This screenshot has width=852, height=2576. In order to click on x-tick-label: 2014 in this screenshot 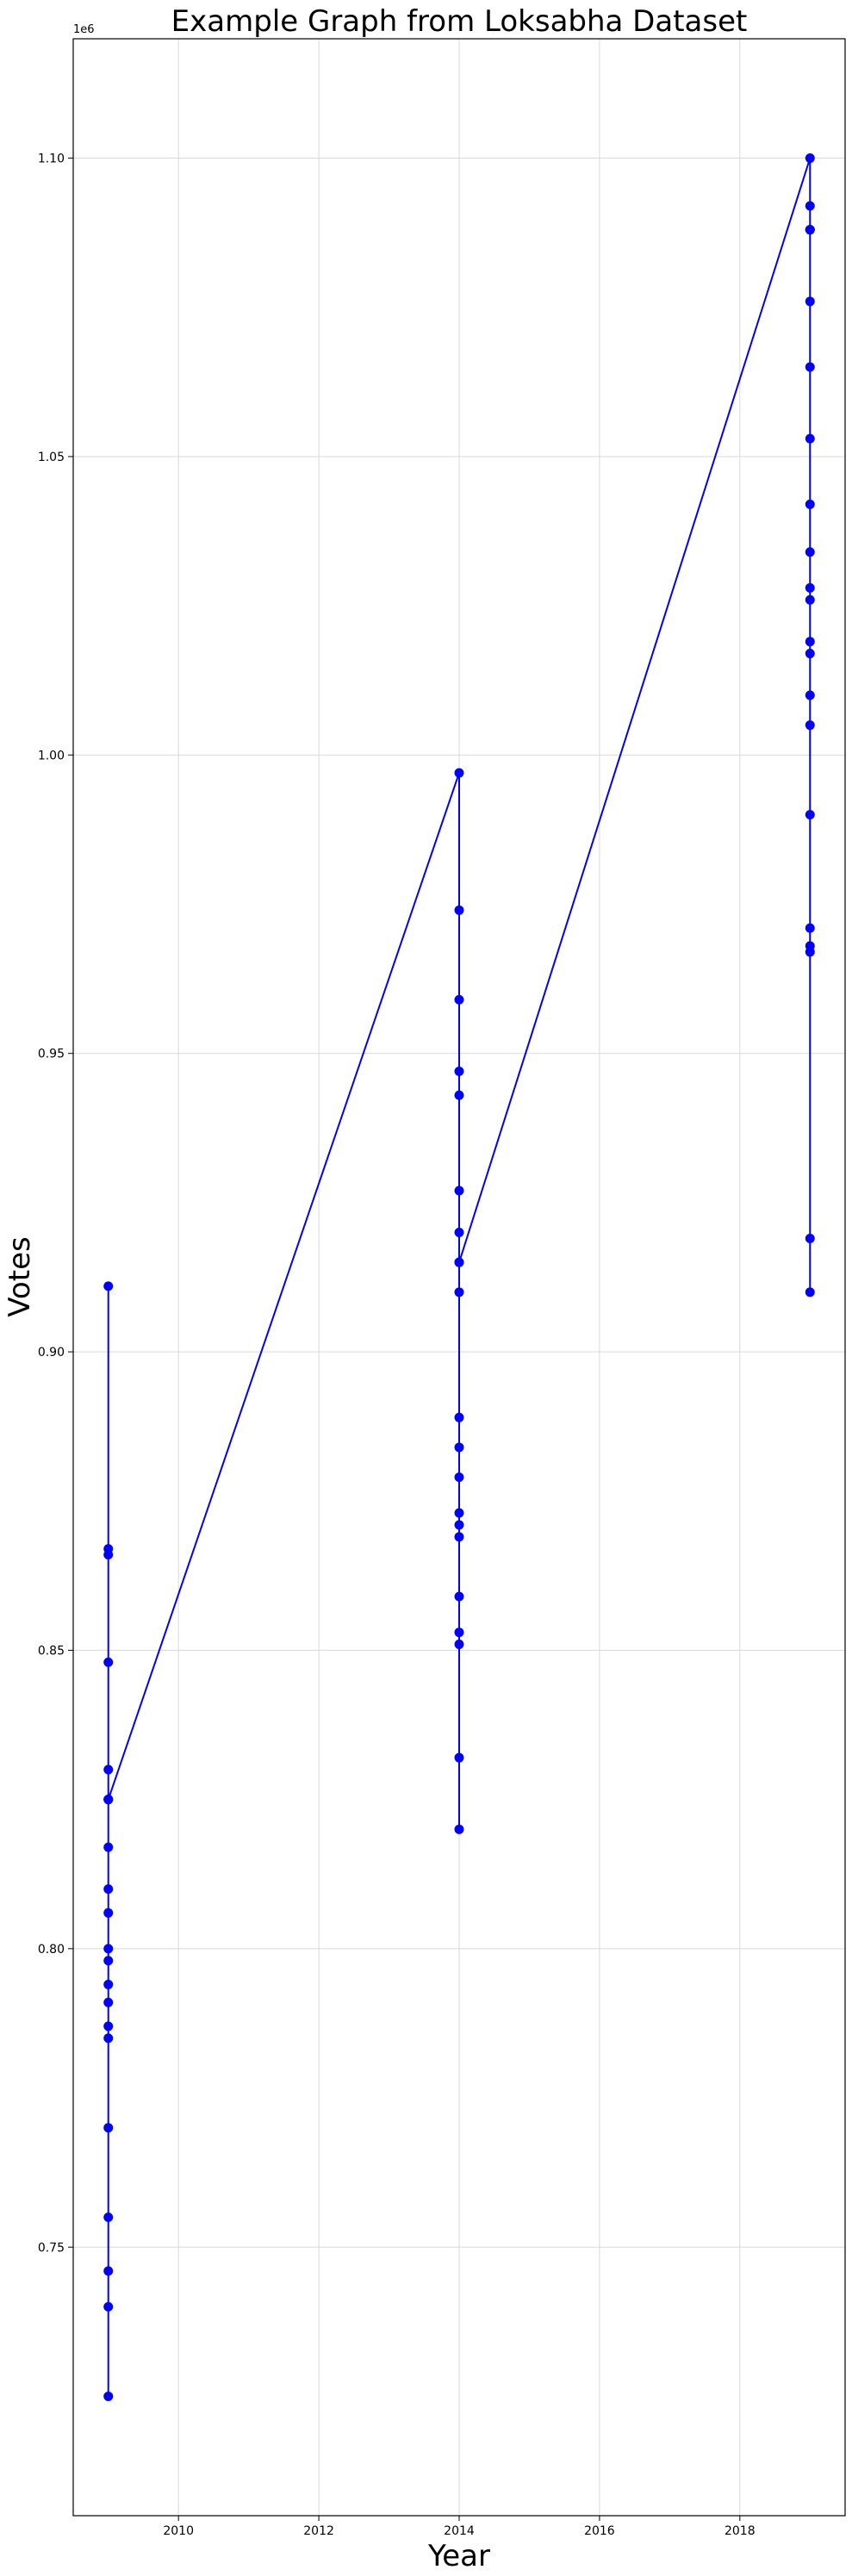, I will do `click(460, 2531)`.